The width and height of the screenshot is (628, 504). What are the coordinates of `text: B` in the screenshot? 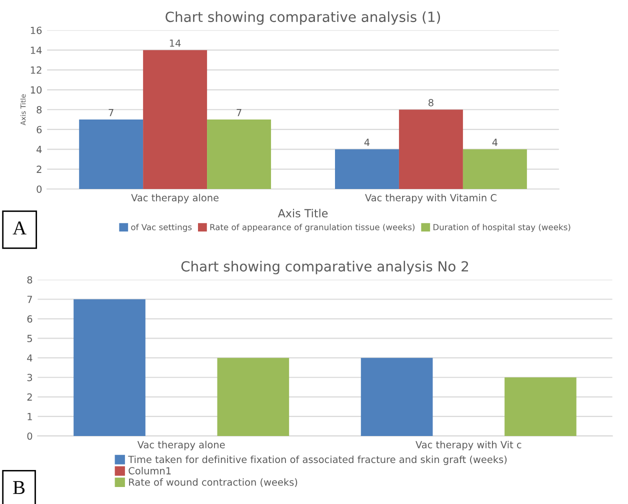 It's located at (19, 487).